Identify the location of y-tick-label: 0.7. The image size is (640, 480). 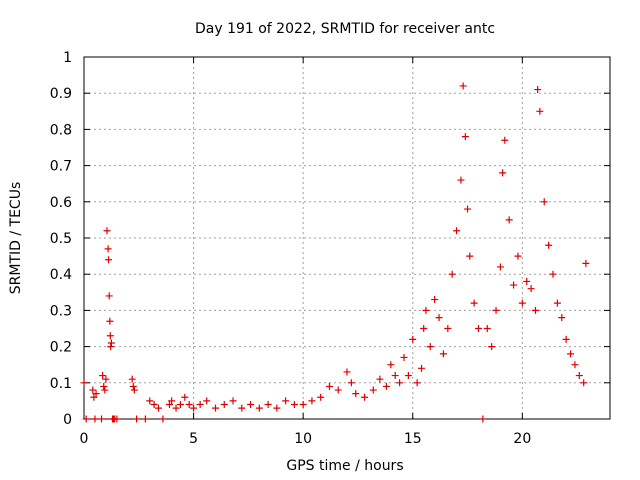
(61, 167).